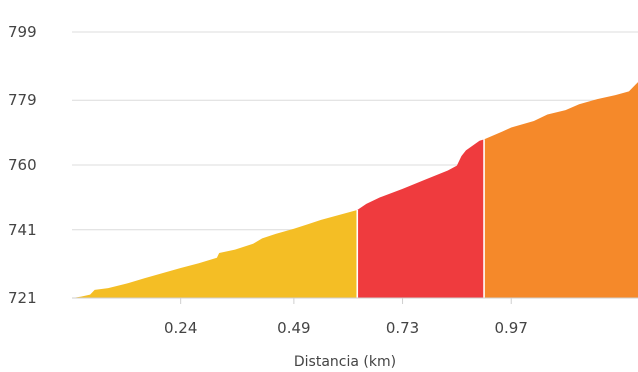 Image resolution: width=638 pixels, height=372 pixels. I want to click on x-tick-labels: 0.24 0.49 0.73 0.97, so click(346, 328).